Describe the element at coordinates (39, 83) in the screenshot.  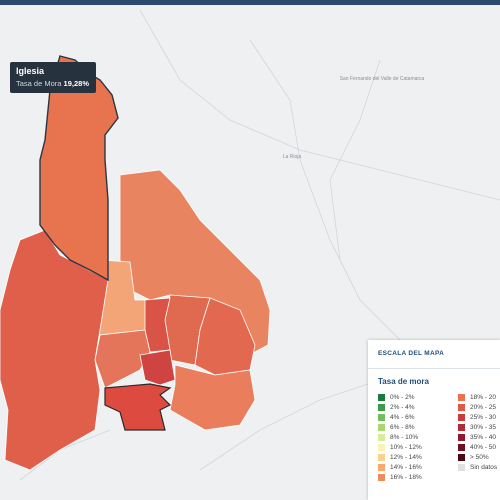
I see `tooltip-label: Tasa de Mora` at that location.